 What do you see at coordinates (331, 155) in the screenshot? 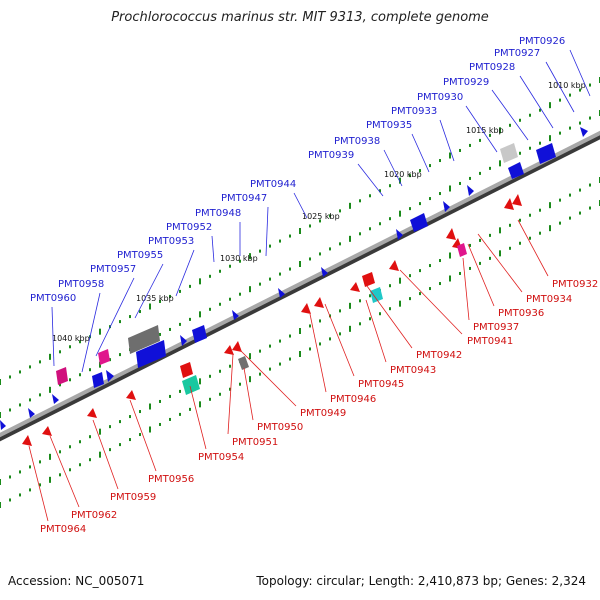
I see `gene-label-forward: PMT0939` at bounding box center [331, 155].